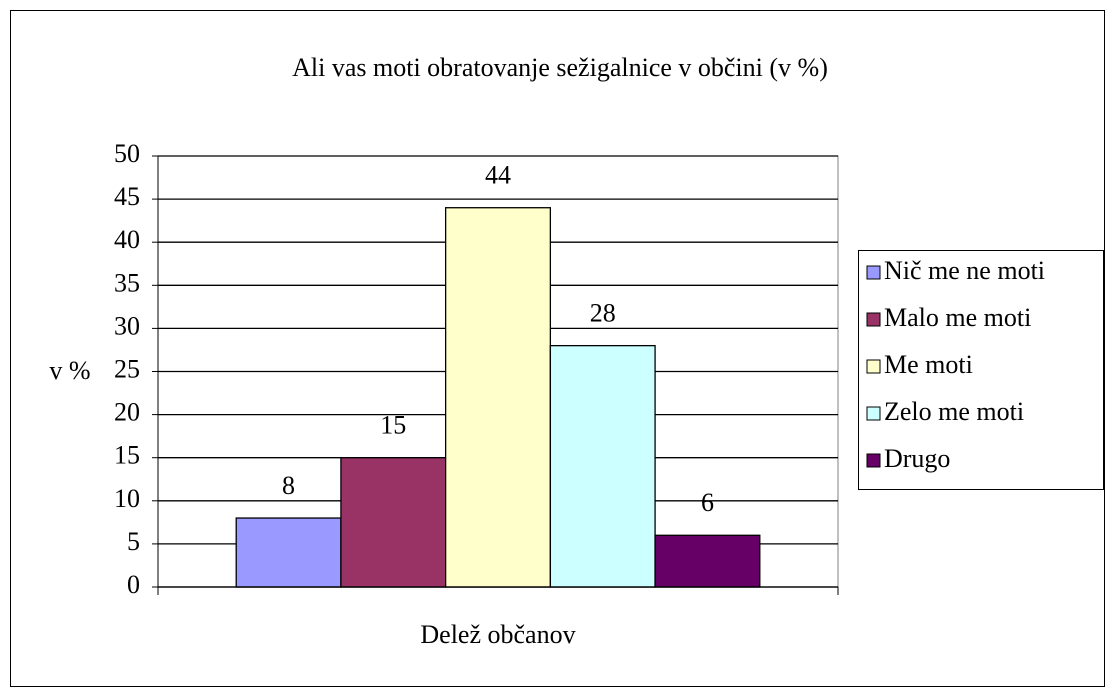 This screenshot has width=1114, height=687. Describe the element at coordinates (497, 634) in the screenshot. I see `x-tick-label: Delež občanov` at that location.